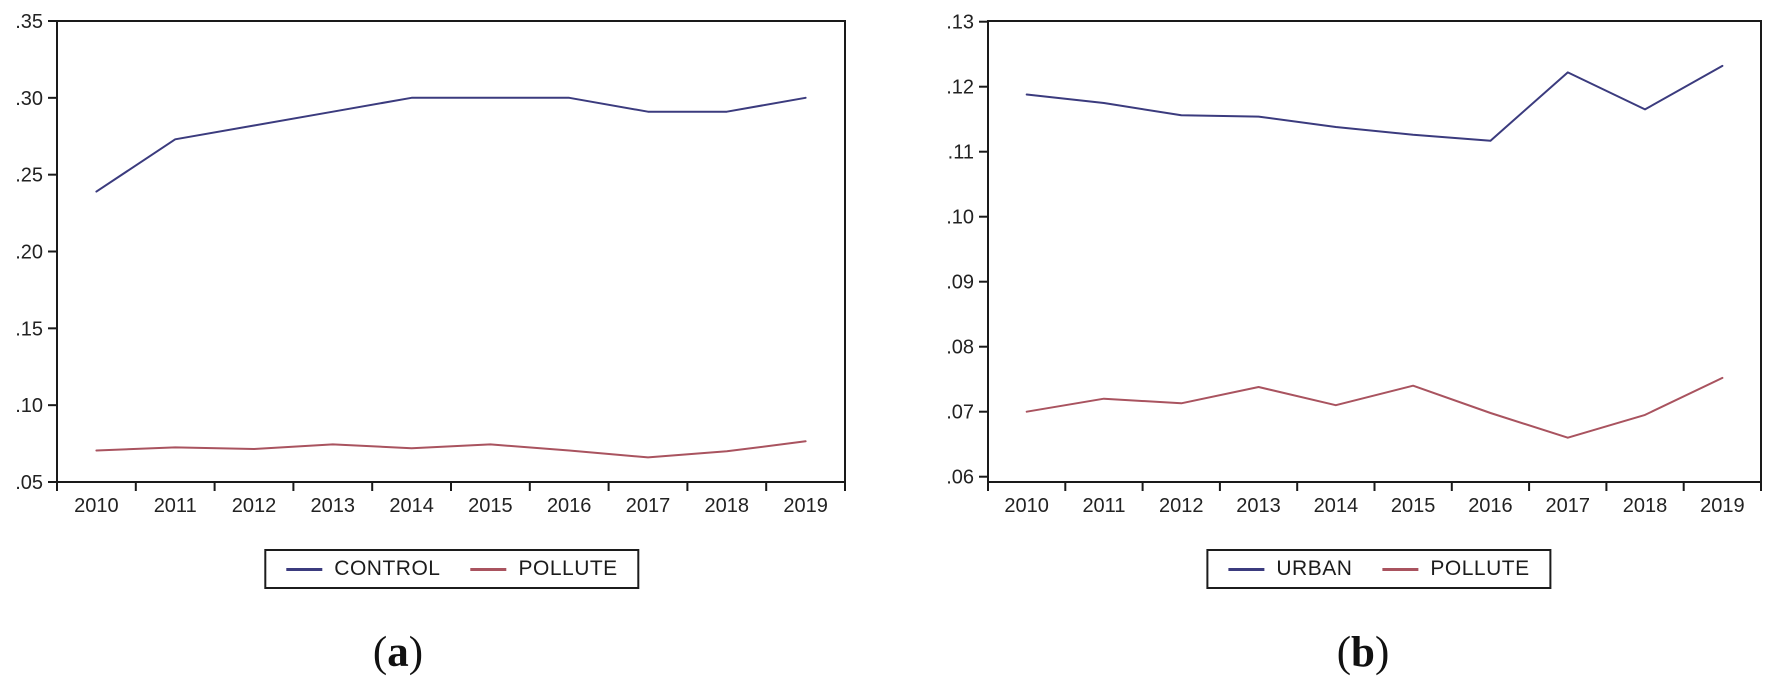  What do you see at coordinates (1314, 568) in the screenshot?
I see `legend-label-urban: URBAN` at bounding box center [1314, 568].